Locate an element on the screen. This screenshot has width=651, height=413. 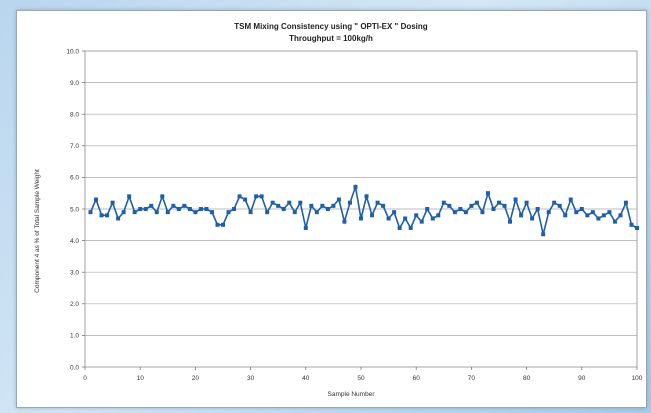
x-tick-label: 10 is located at coordinates (141, 378).